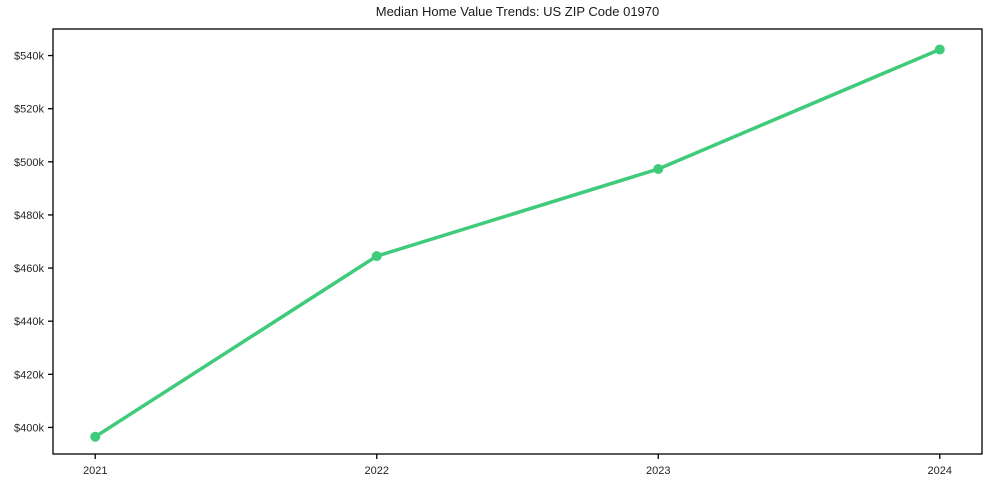 The width and height of the screenshot is (990, 490). I want to click on y-tick-label: $500k, so click(29, 163).